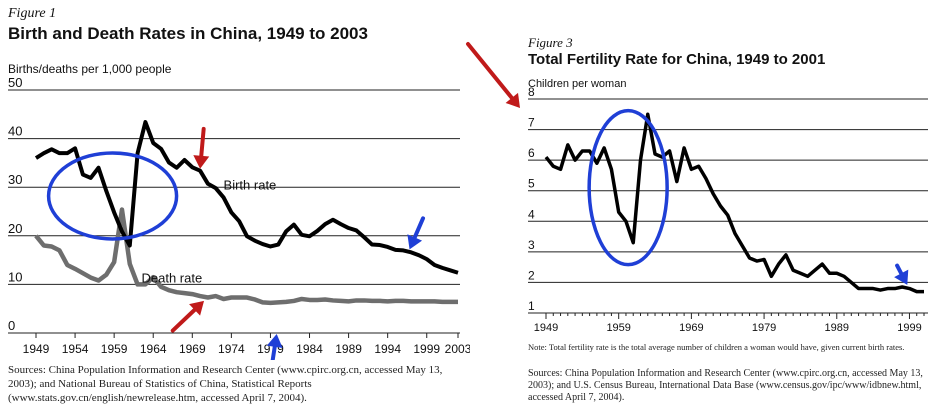 The width and height of the screenshot is (941, 411). Describe the element at coordinates (764, 328) in the screenshot. I see `x-tick-label: 1979` at that location.